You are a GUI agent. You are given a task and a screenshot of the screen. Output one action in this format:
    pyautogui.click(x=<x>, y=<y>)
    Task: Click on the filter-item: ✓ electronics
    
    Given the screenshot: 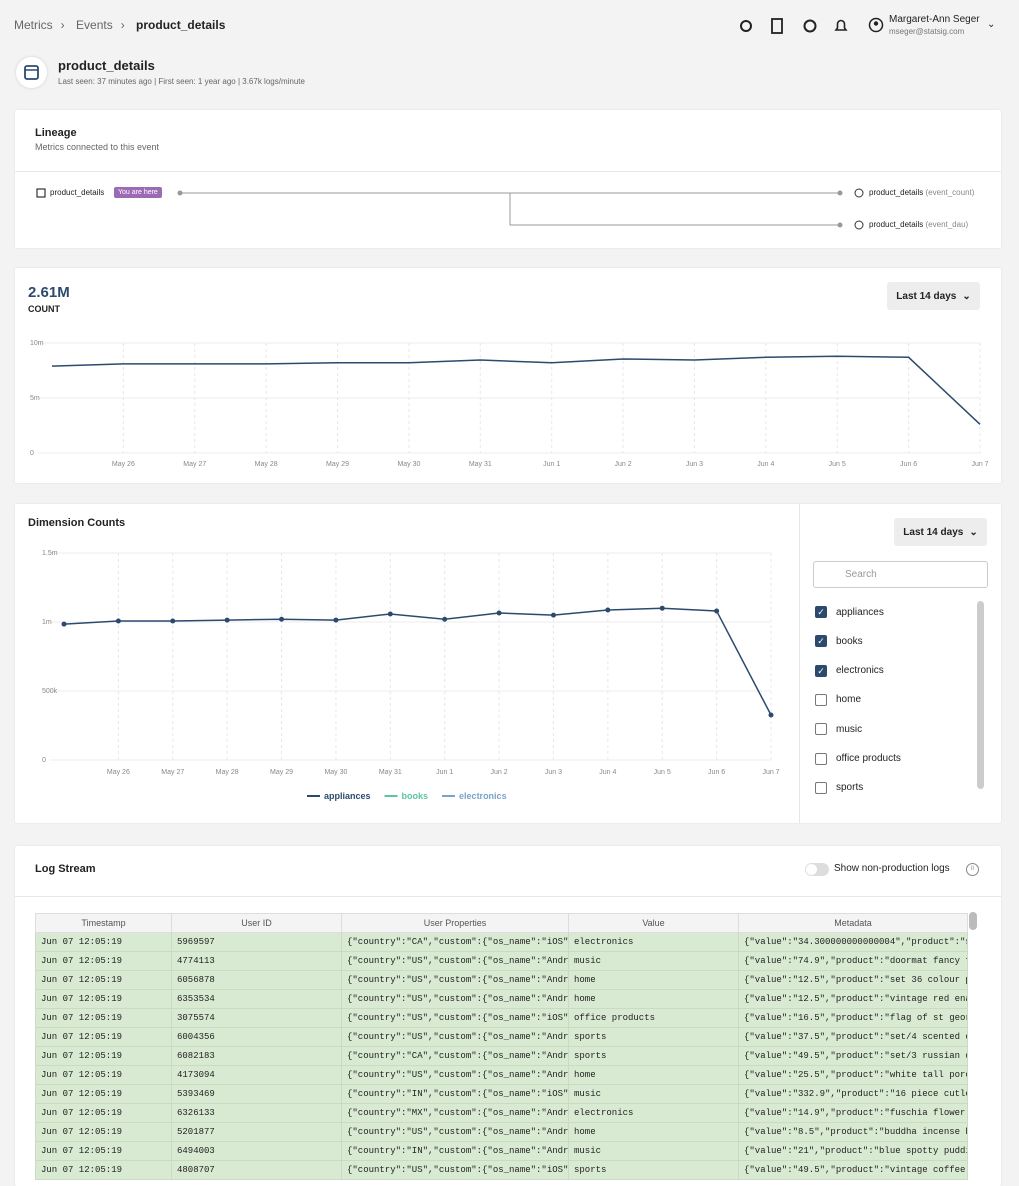 What is the action you would take?
    pyautogui.click(x=849, y=670)
    